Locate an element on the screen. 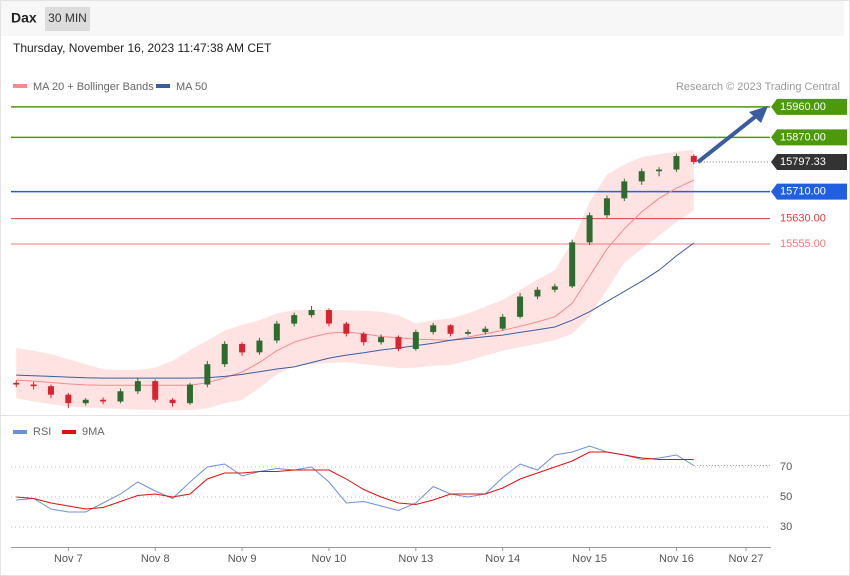 This screenshot has width=850, height=576. y-tick-label: 30 is located at coordinates (786, 527).